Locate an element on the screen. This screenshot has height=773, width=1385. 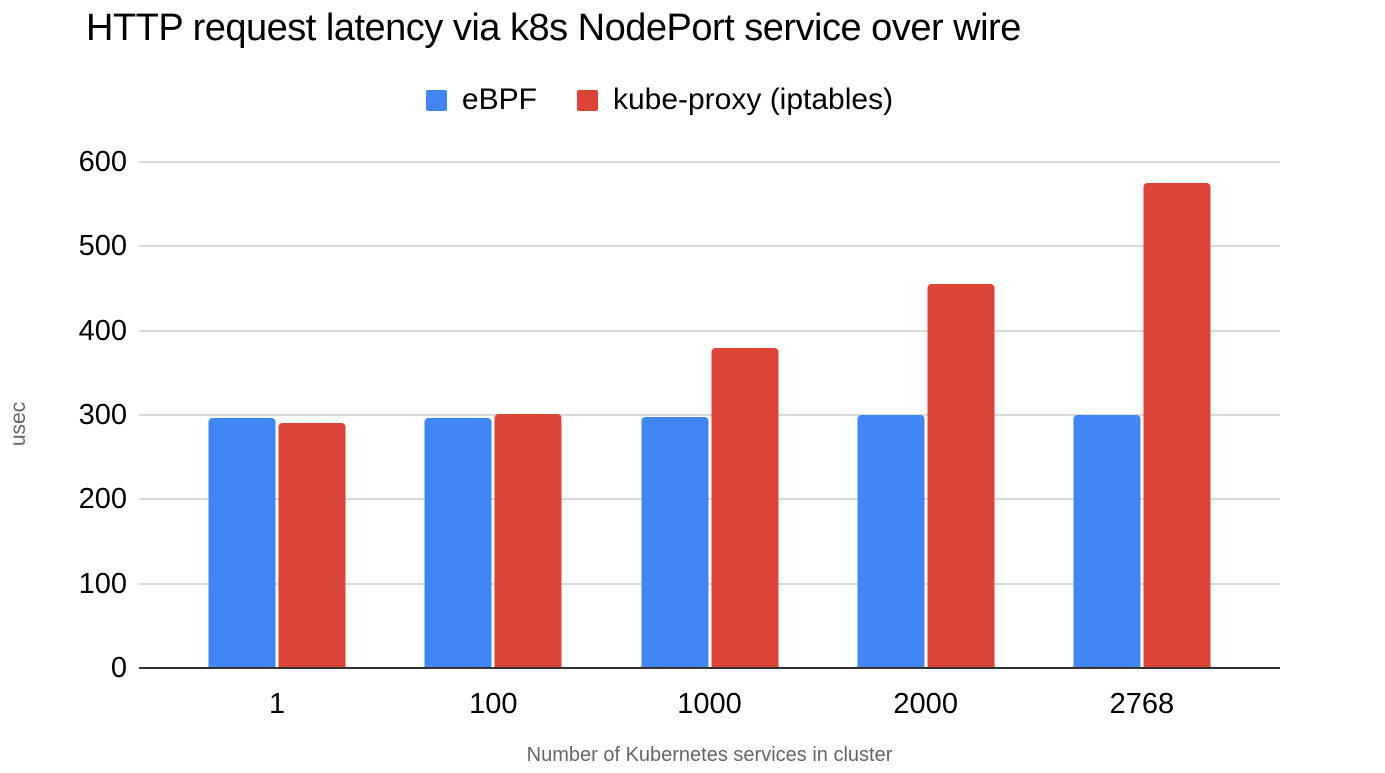
x-axis-line is located at coordinates (709, 668).